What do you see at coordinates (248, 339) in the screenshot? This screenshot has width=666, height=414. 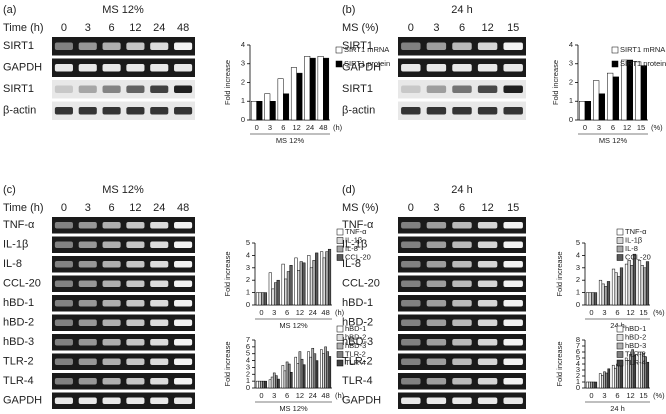 I see `y-tick-label: 7` at bounding box center [248, 339].